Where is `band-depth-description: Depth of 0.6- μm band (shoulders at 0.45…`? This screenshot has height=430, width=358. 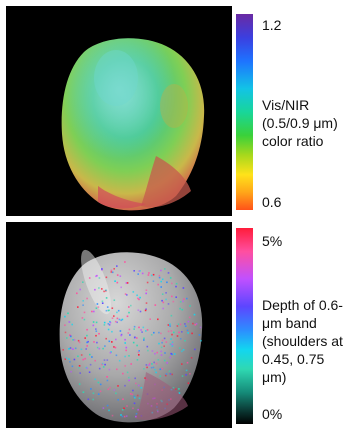 band-depth-description: Depth of 0.6- μm band (shoulders at 0.45… is located at coordinates (302, 341).